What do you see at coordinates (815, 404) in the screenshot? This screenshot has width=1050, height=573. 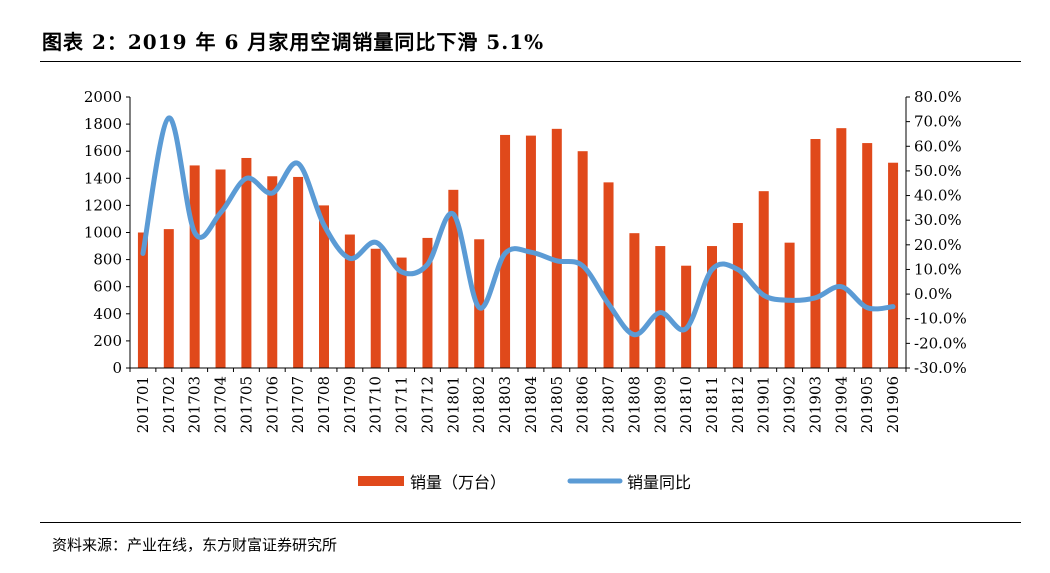 I see `x-tick-label: 201903` at bounding box center [815, 404].